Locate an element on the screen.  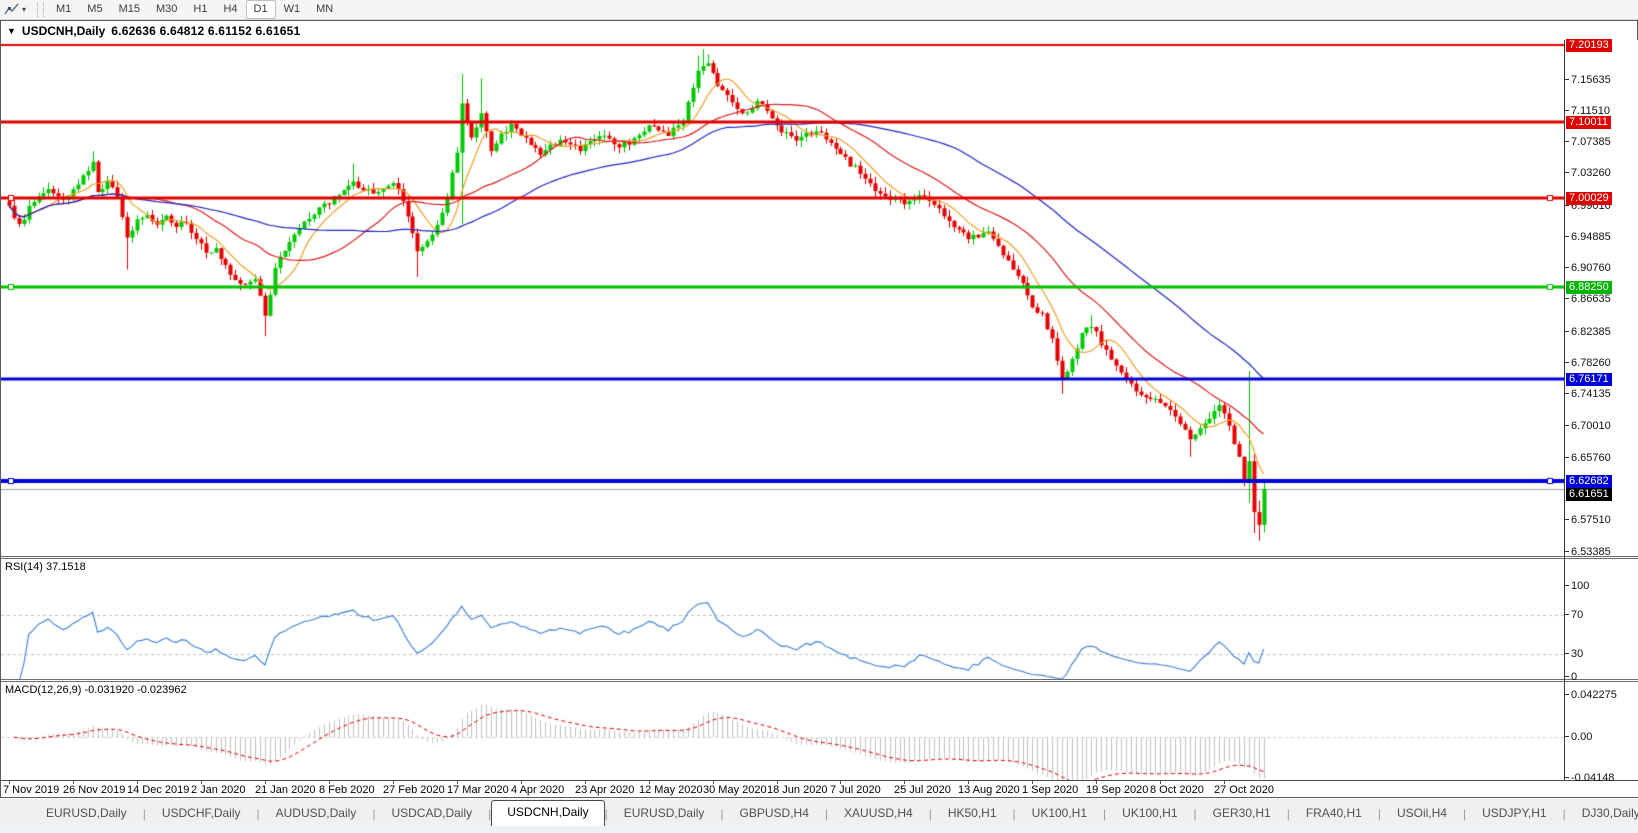
chart-cursor-icon is located at coordinates (11, 9).